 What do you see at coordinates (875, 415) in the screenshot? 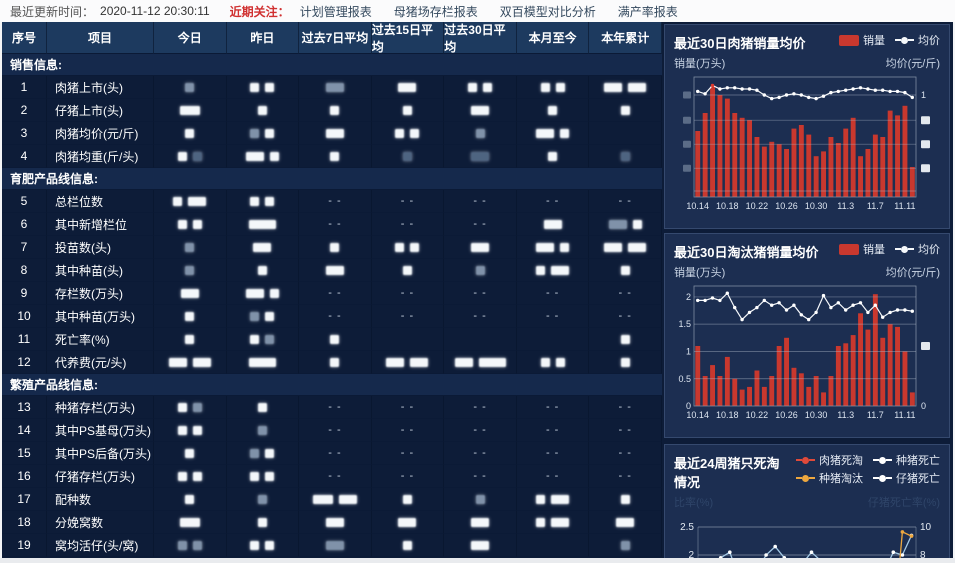
I see `svg-text: 11.7` at bounding box center [875, 415].